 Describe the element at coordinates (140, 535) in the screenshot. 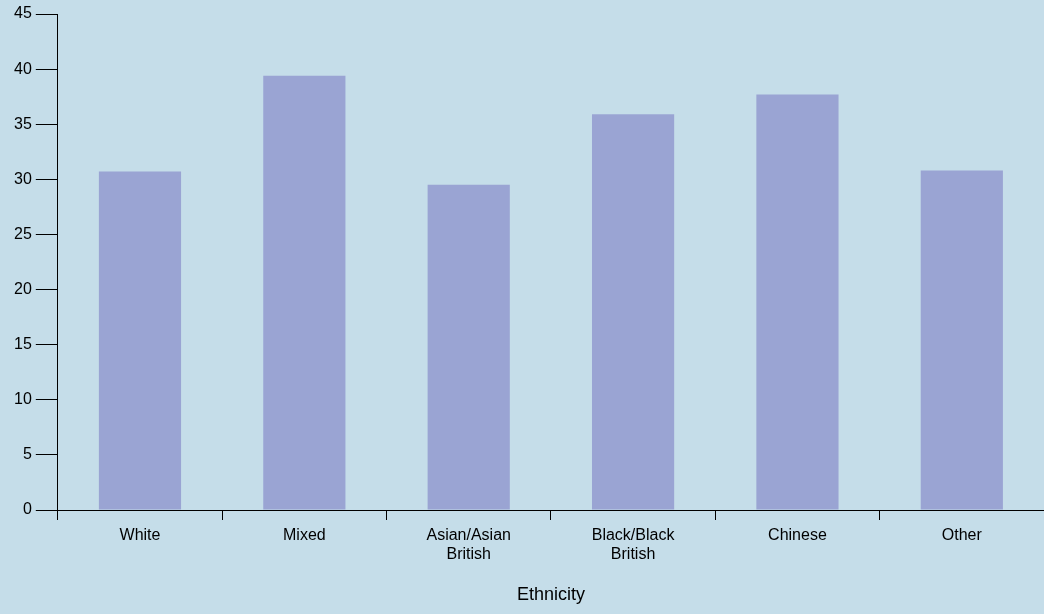

I see `x-tick-label: White` at that location.